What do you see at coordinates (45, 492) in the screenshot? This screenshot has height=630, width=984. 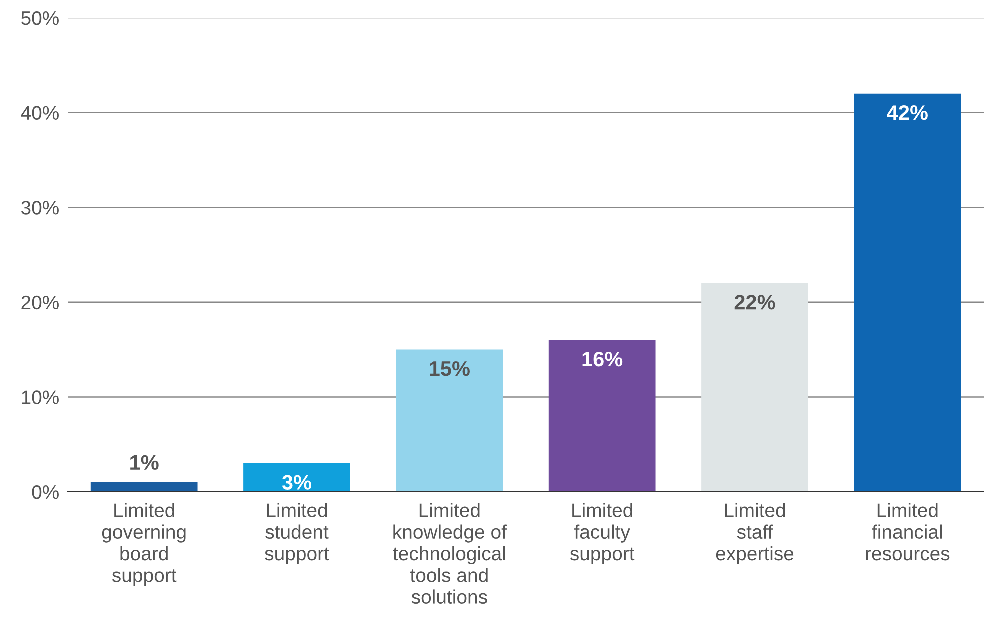 I see `y-tick-label: 0%` at bounding box center [45, 492].